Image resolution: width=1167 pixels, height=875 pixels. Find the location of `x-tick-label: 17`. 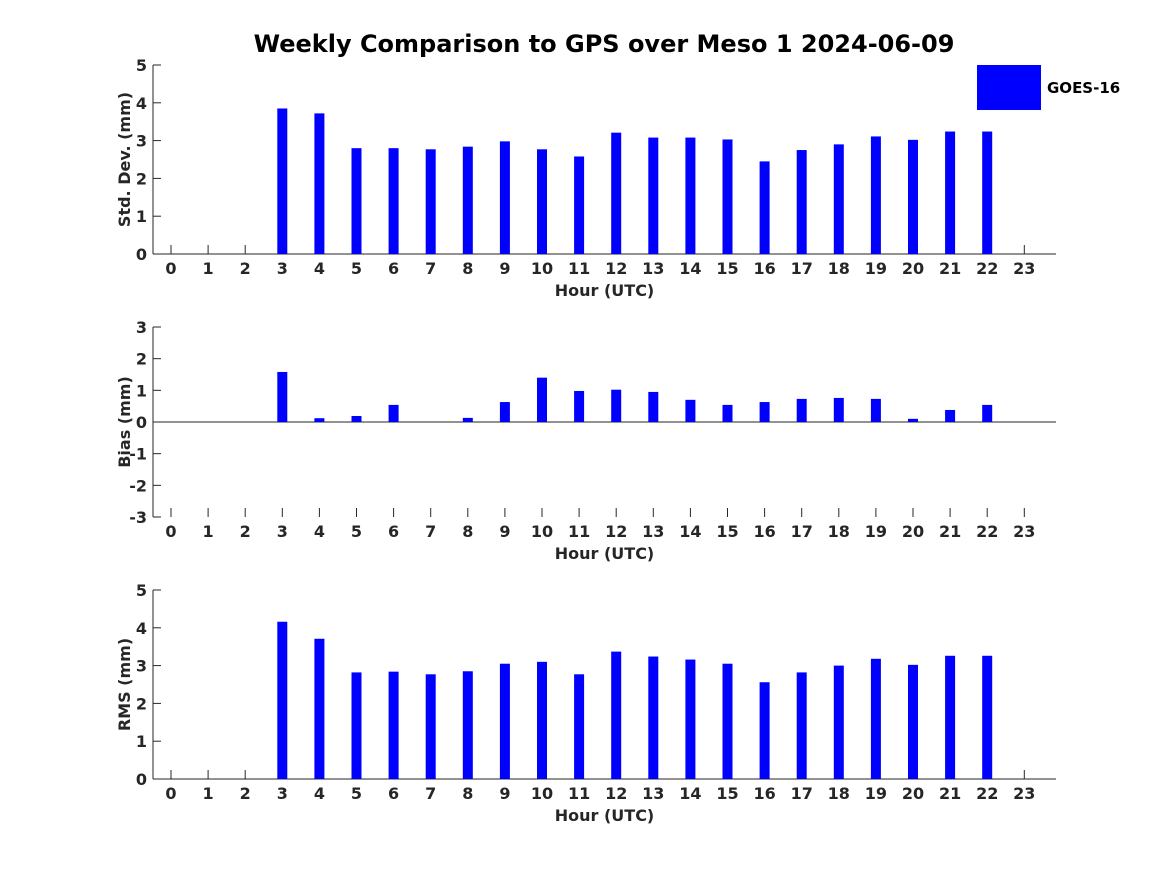

x-tick-label: 17 is located at coordinates (802, 531).